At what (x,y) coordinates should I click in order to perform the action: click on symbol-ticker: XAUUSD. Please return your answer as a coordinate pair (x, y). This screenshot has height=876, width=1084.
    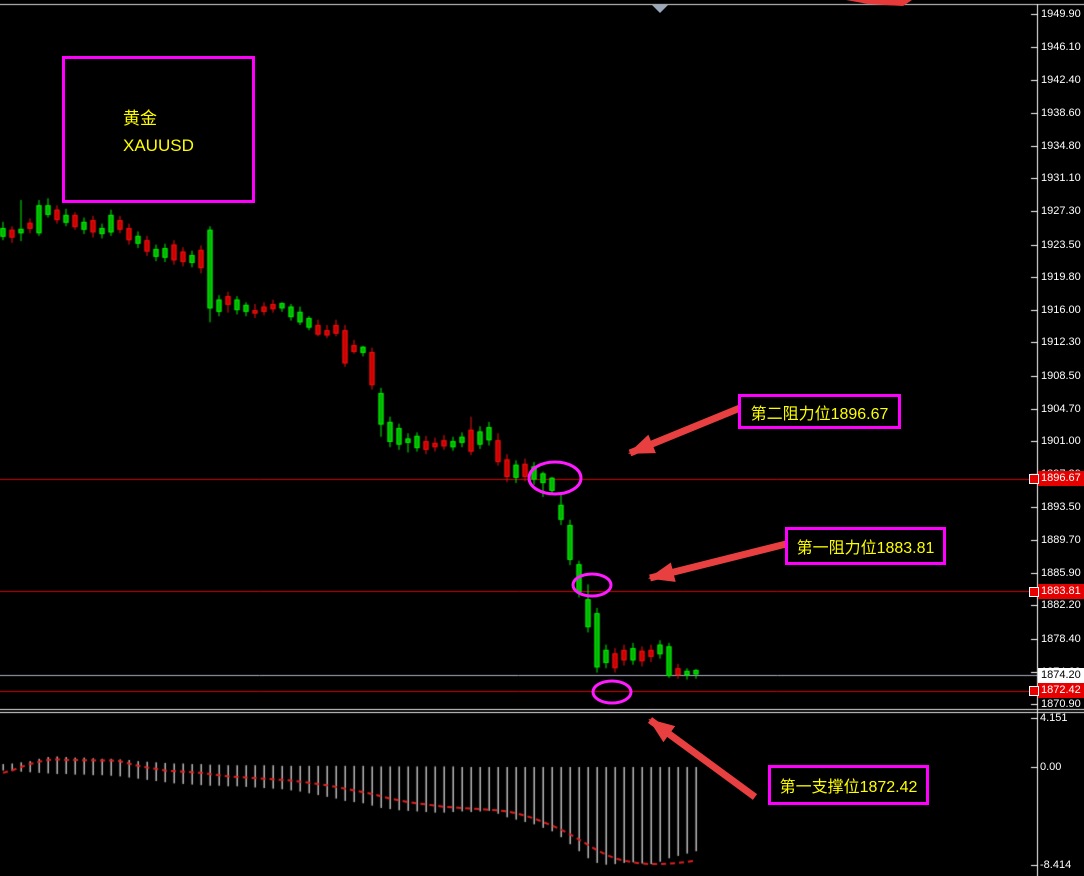
    Looking at the image, I should click on (158, 145).